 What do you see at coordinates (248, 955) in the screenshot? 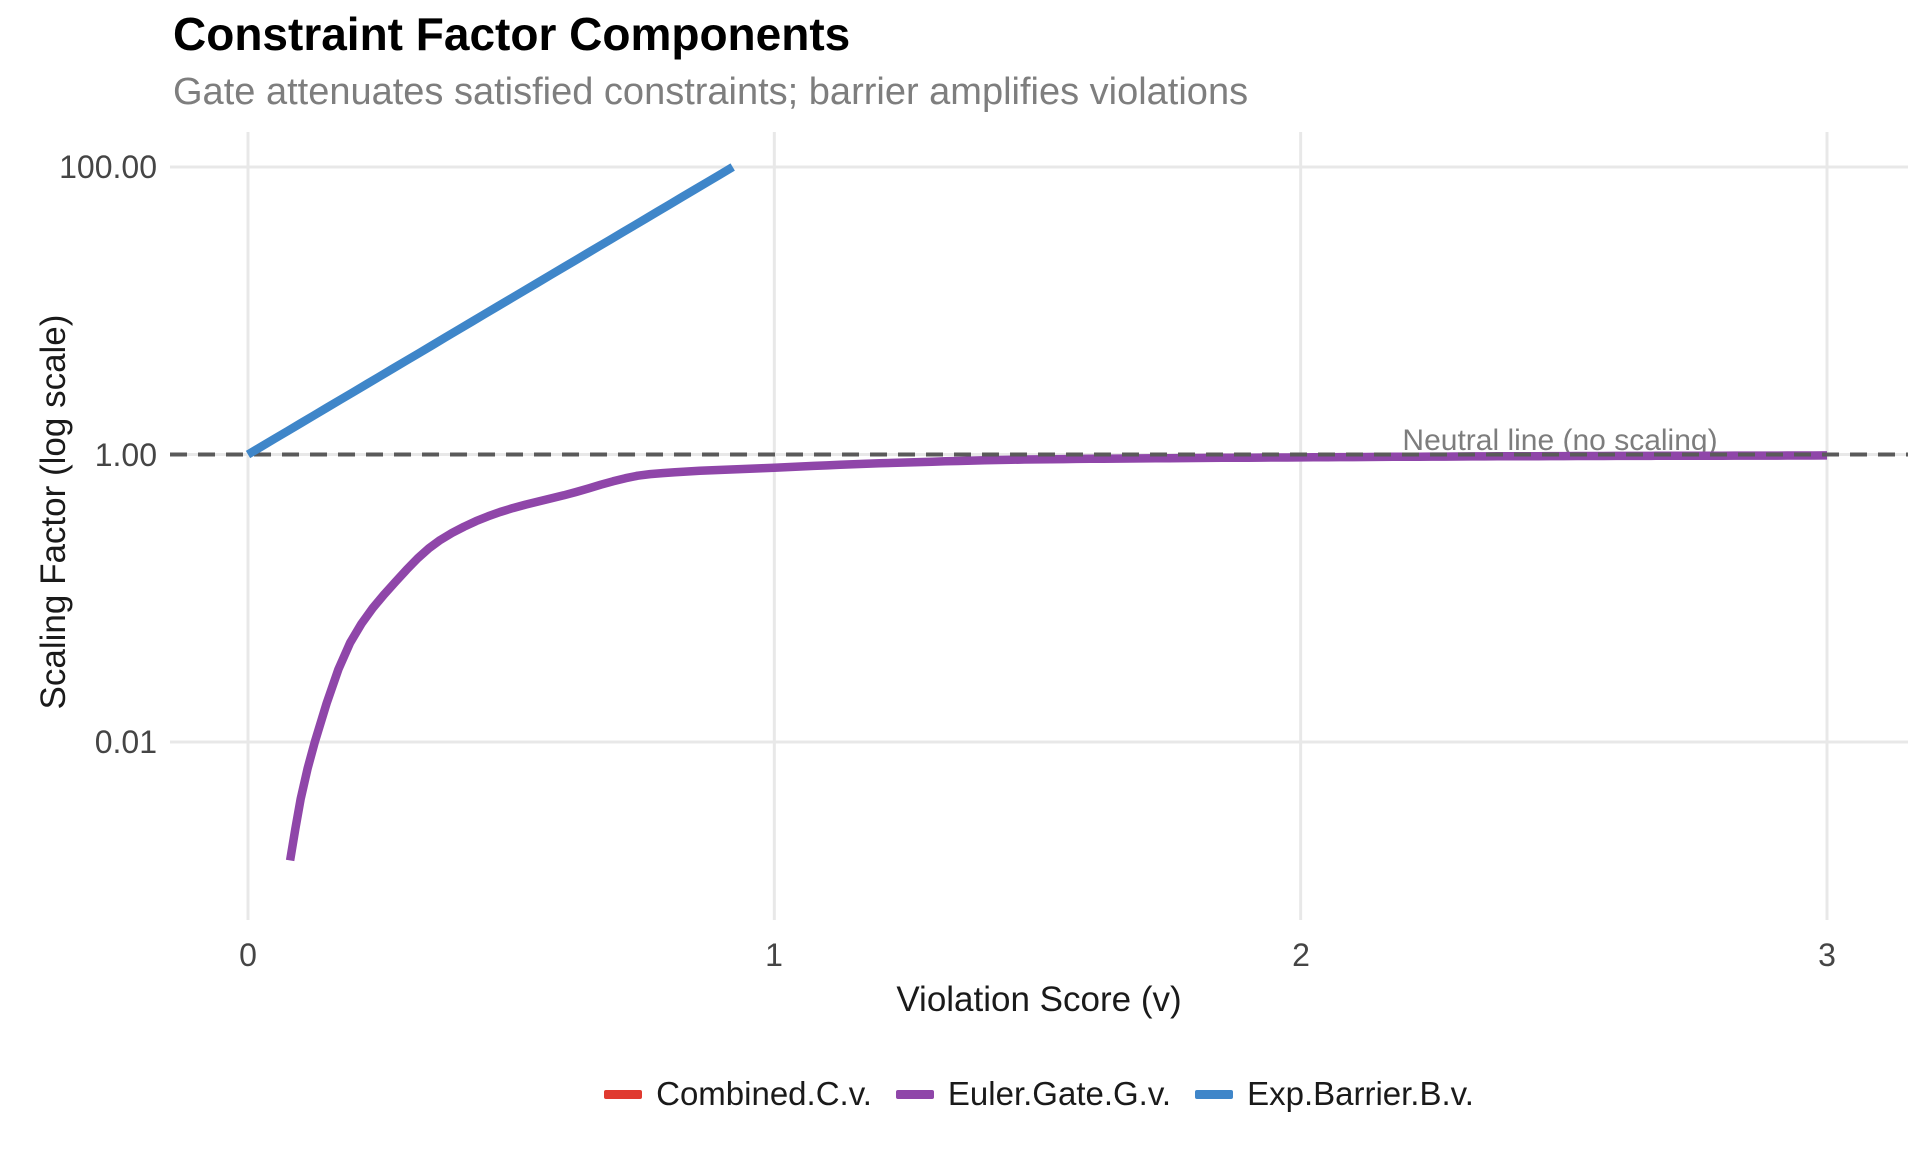
I see `x-tick-label: 0` at bounding box center [248, 955].